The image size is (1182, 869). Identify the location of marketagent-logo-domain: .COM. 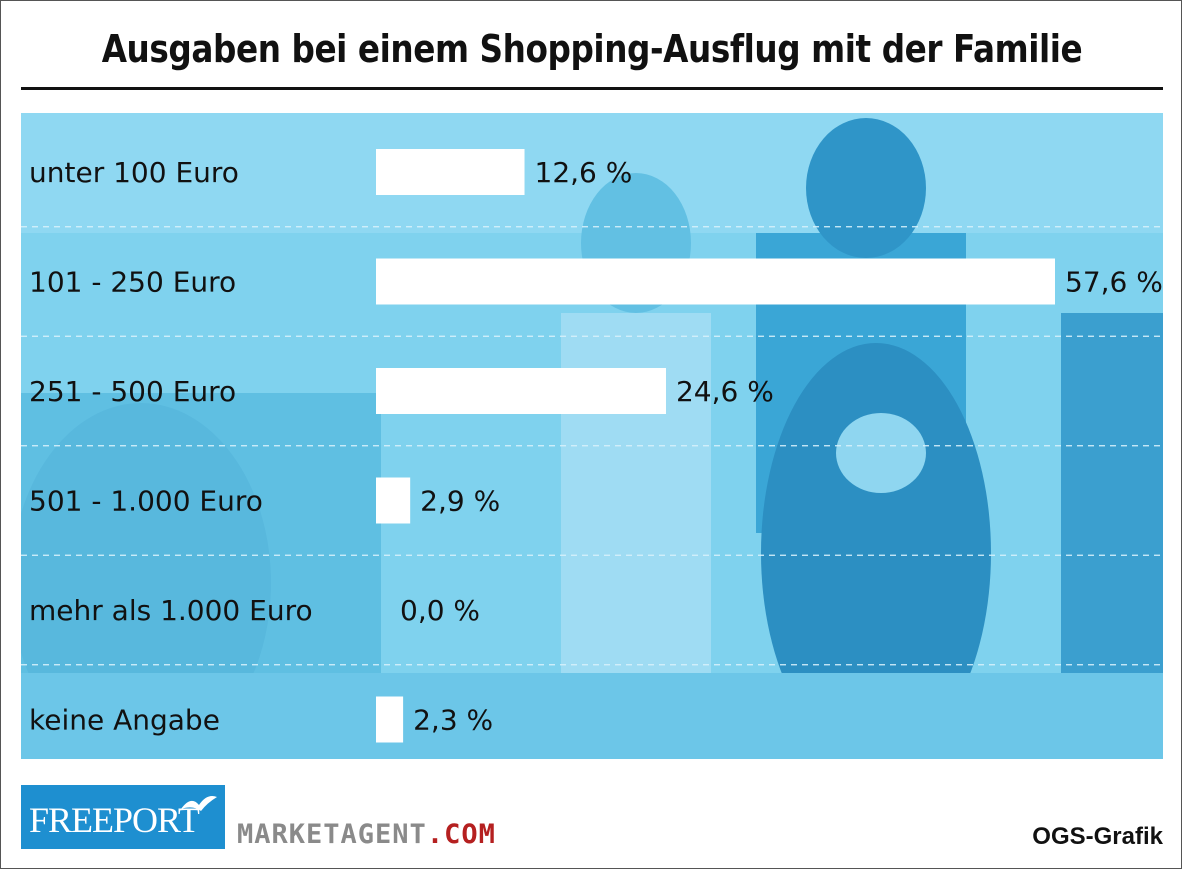
(461, 834).